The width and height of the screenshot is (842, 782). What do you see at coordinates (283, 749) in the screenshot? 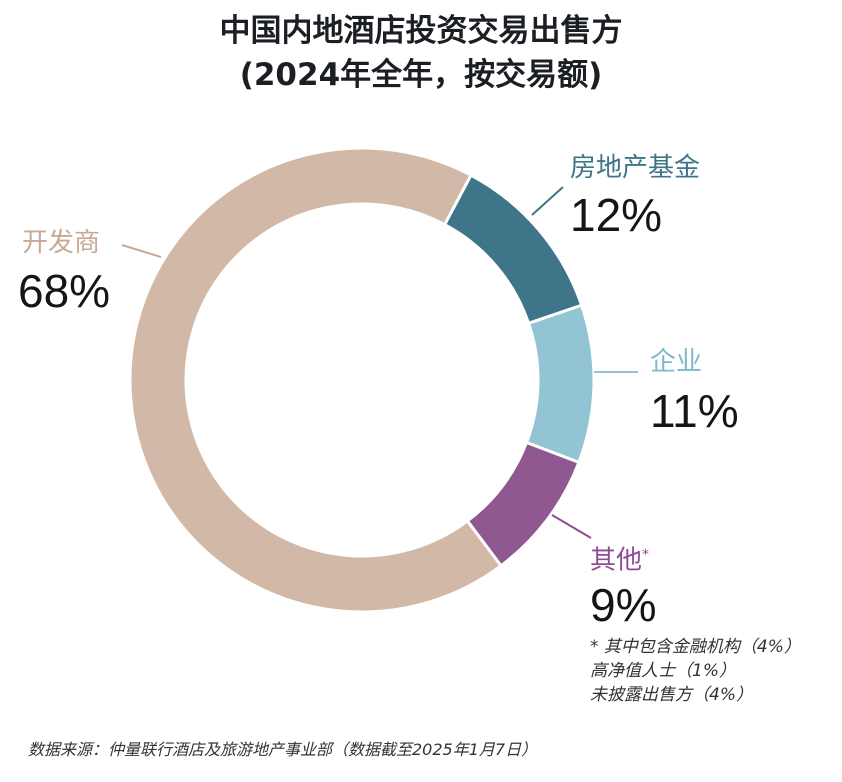
I see `source-note: 数据来源：仲量联行酒店及旅游地产事业部（数据截至2025年1月7日）` at bounding box center [283, 749].